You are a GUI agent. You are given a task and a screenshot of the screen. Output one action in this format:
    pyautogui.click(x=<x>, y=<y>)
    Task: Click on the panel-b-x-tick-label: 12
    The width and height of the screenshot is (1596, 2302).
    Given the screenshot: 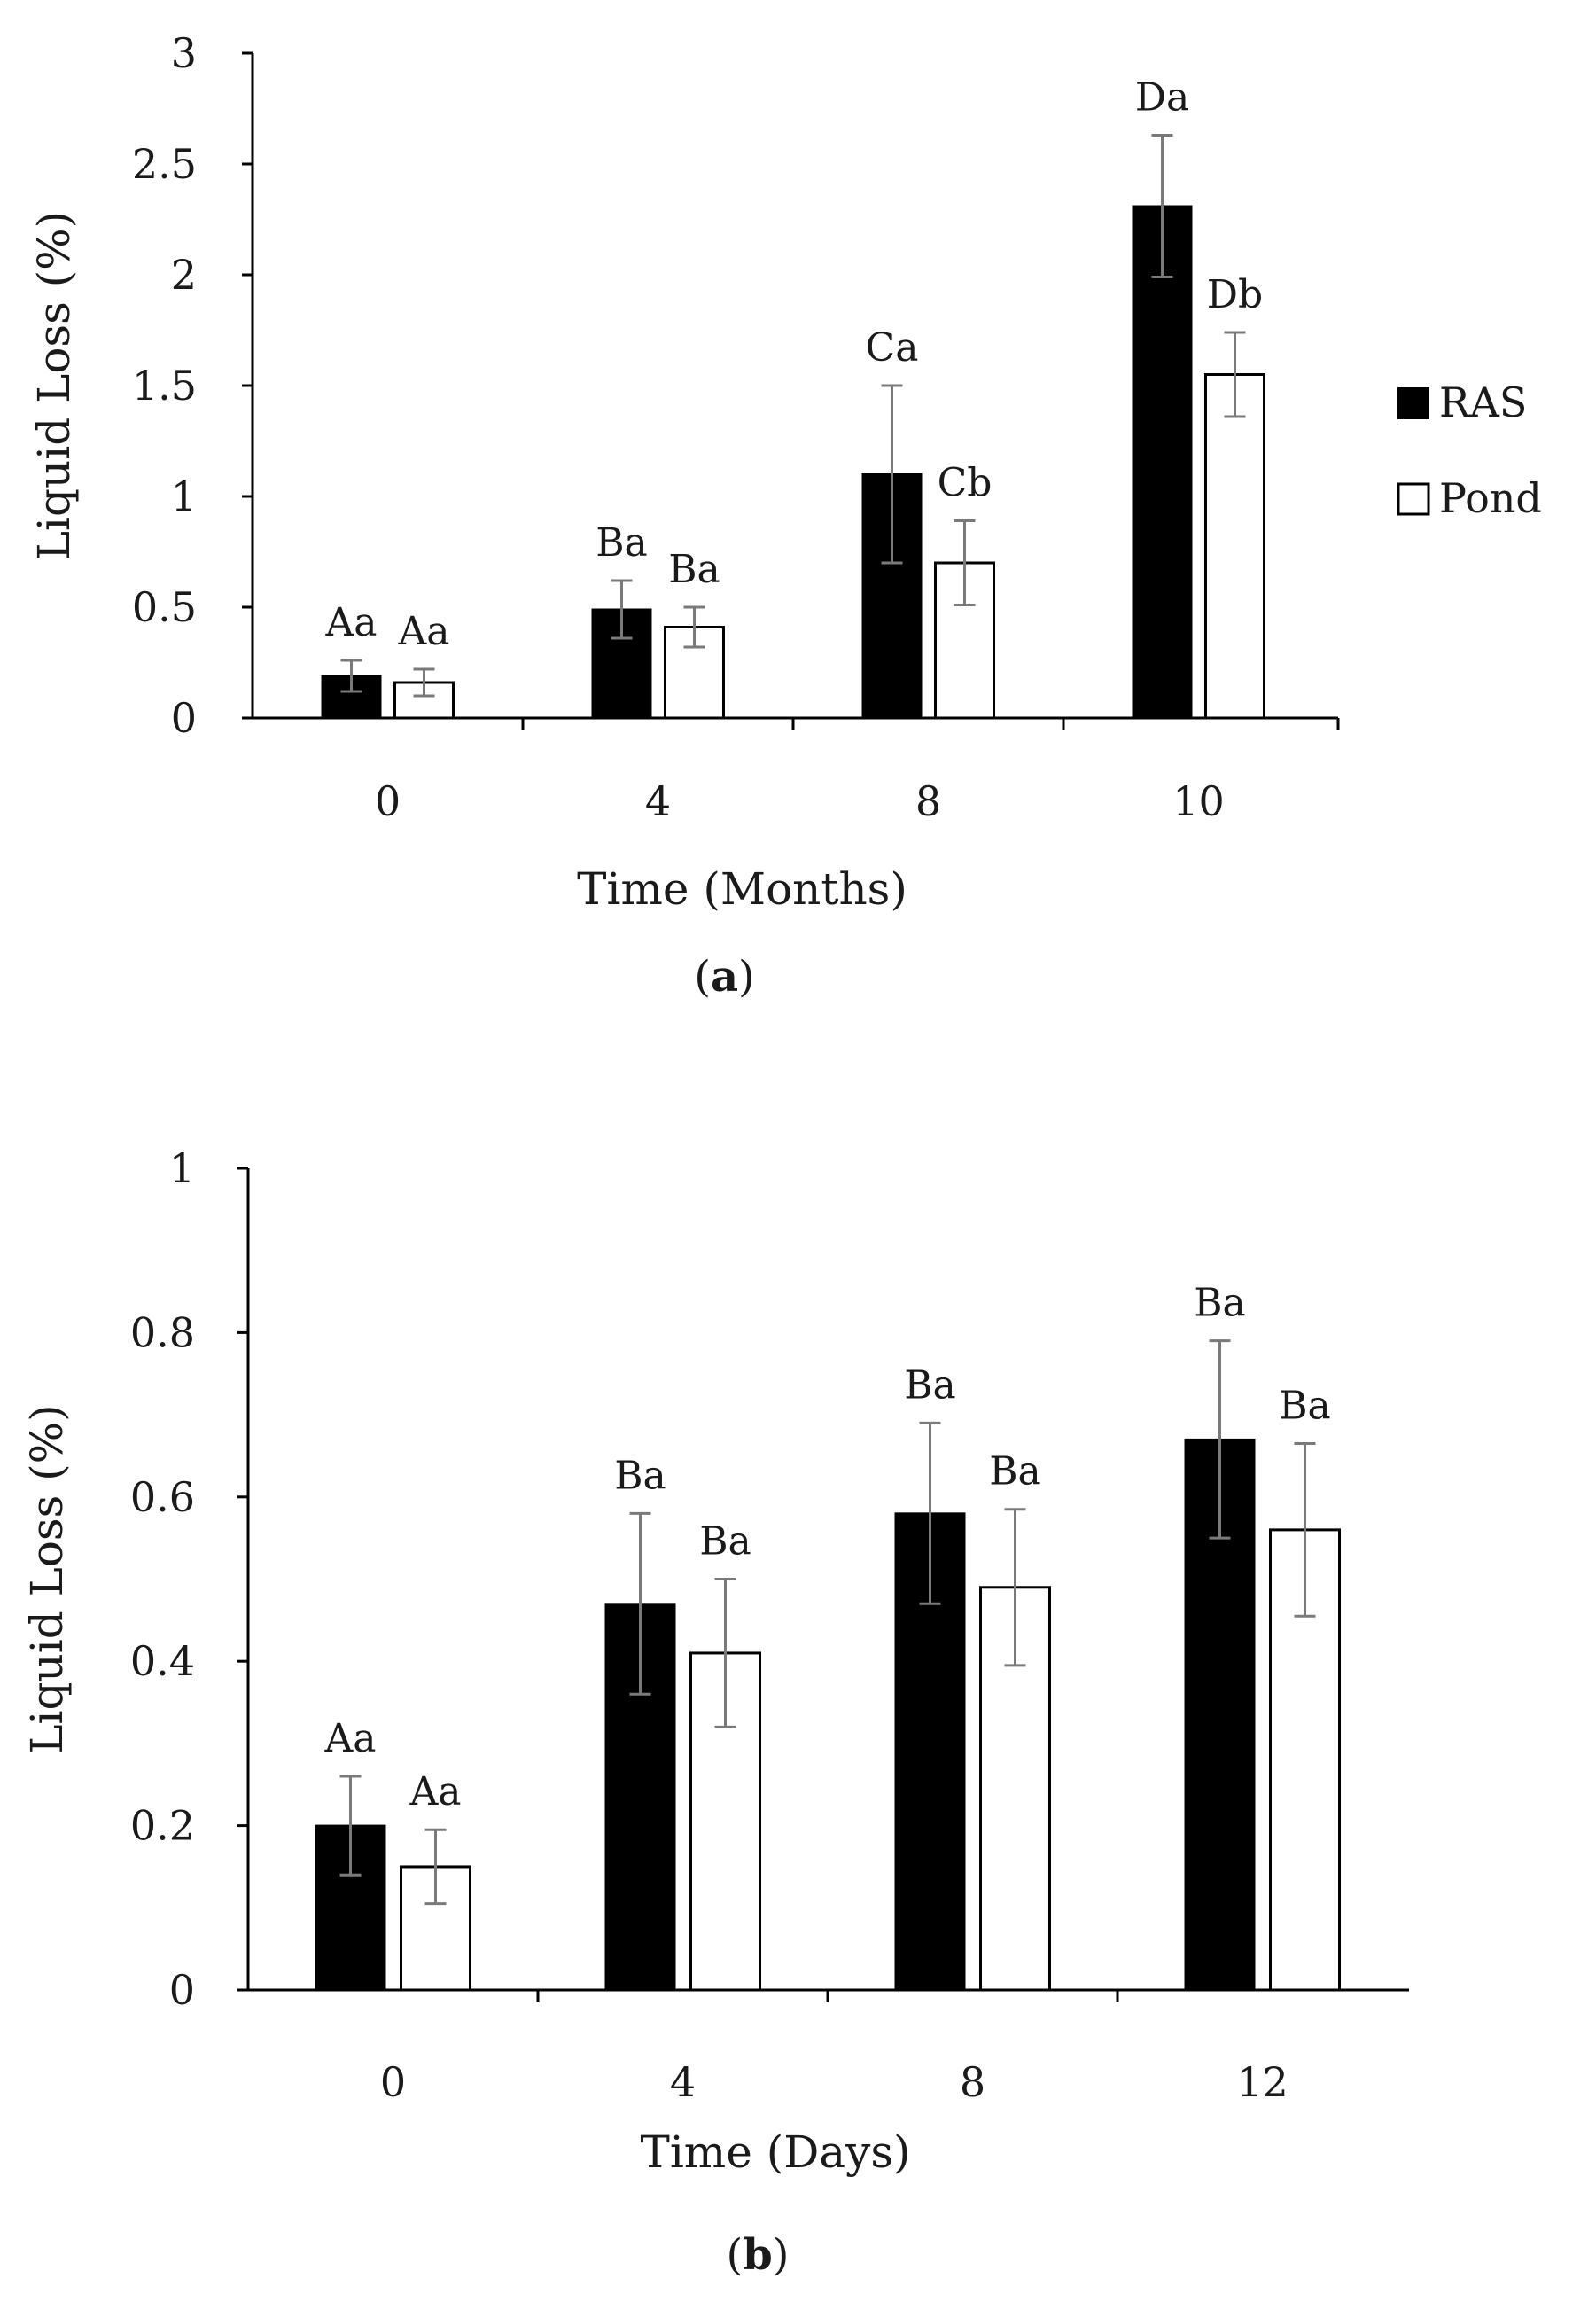 What is the action you would take?
    pyautogui.click(x=1262, y=2082)
    